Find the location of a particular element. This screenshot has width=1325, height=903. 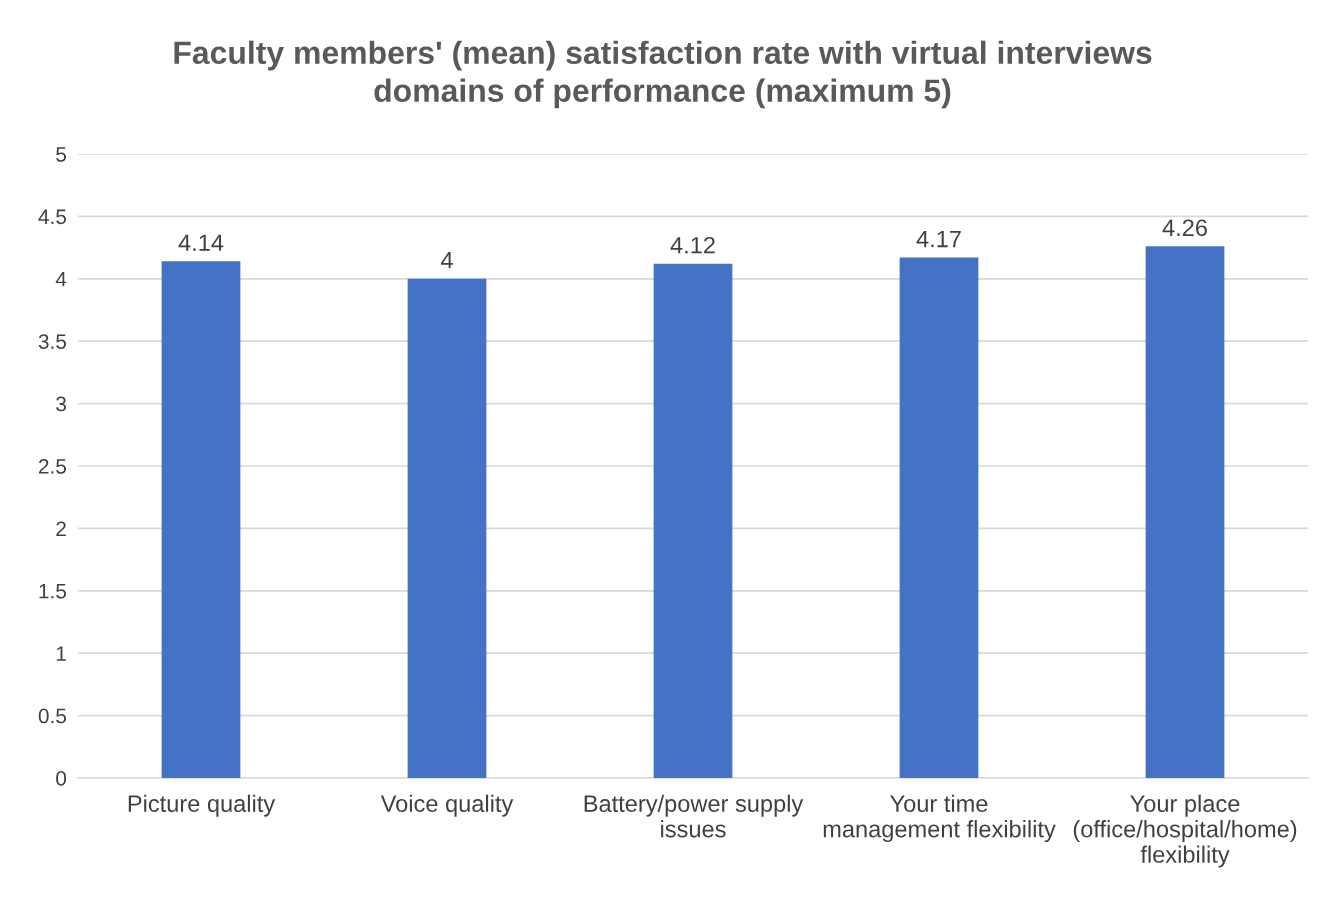

x-tick-label: Battery/power supply issues is located at coordinates (694, 816).